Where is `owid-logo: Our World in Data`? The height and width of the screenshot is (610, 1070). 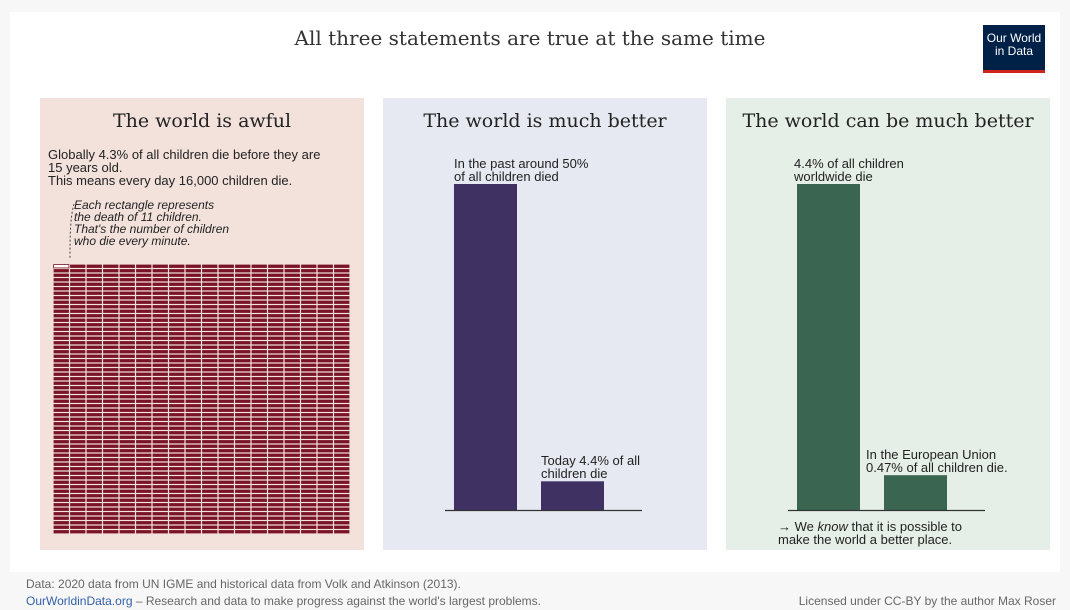 owid-logo: Our World in Data is located at coordinates (1014, 49).